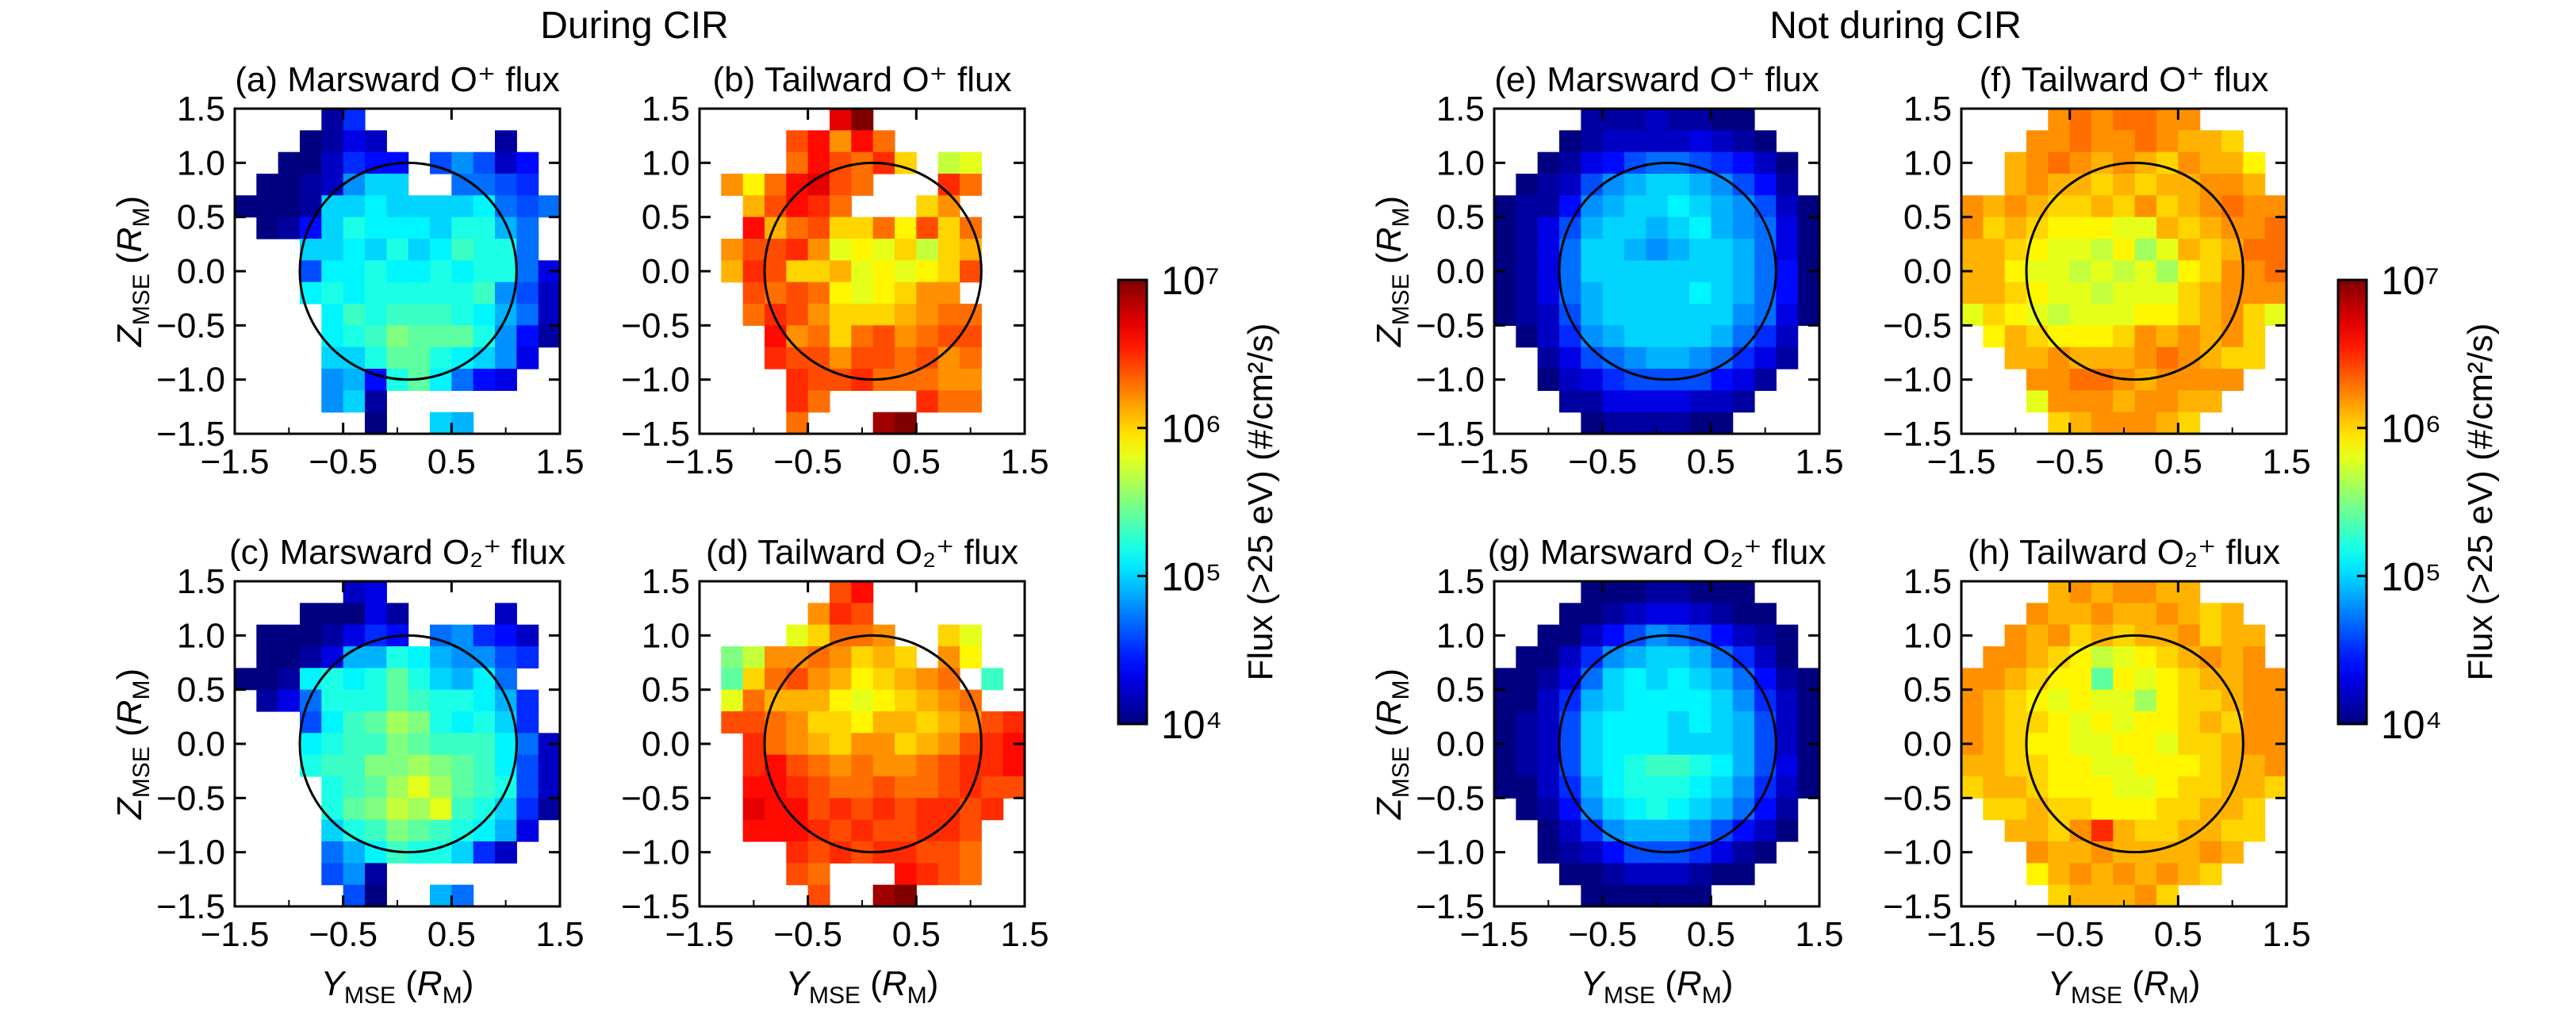 The width and height of the screenshot is (2576, 1019). I want to click on y-tick-label: 1.5, so click(666, 581).